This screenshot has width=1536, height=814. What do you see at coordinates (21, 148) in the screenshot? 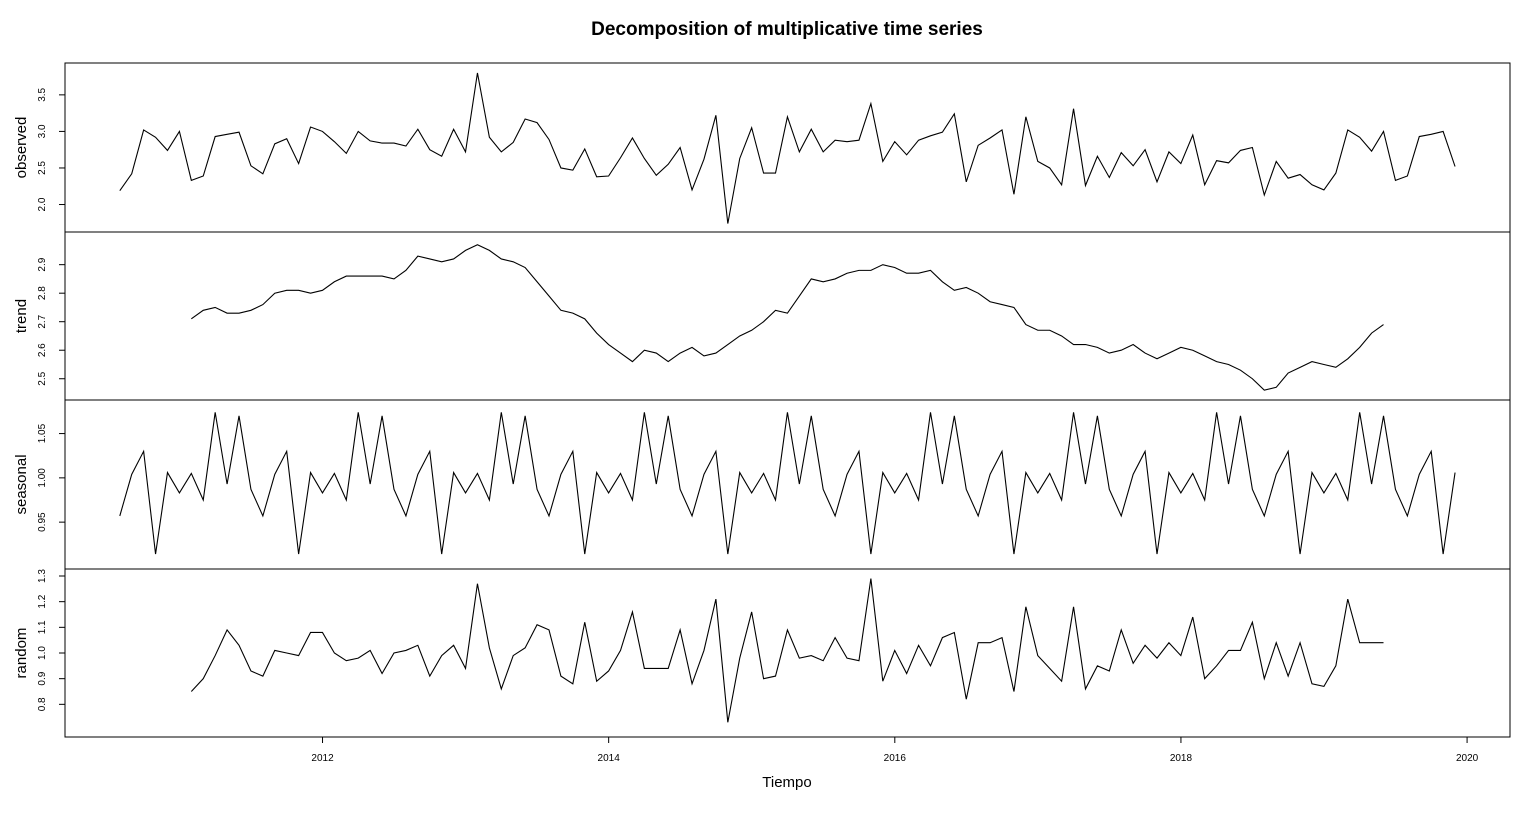
I see `panel-label-observed: observed` at bounding box center [21, 148].